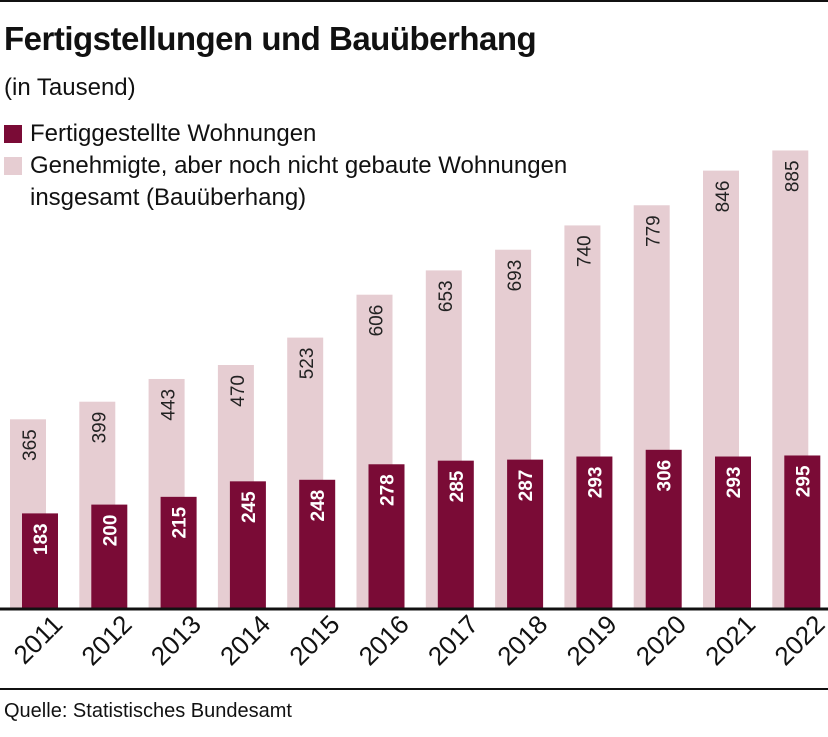 This screenshot has height=737, width=828. I want to click on x-tick-label-2016: 2016, so click(384, 640).